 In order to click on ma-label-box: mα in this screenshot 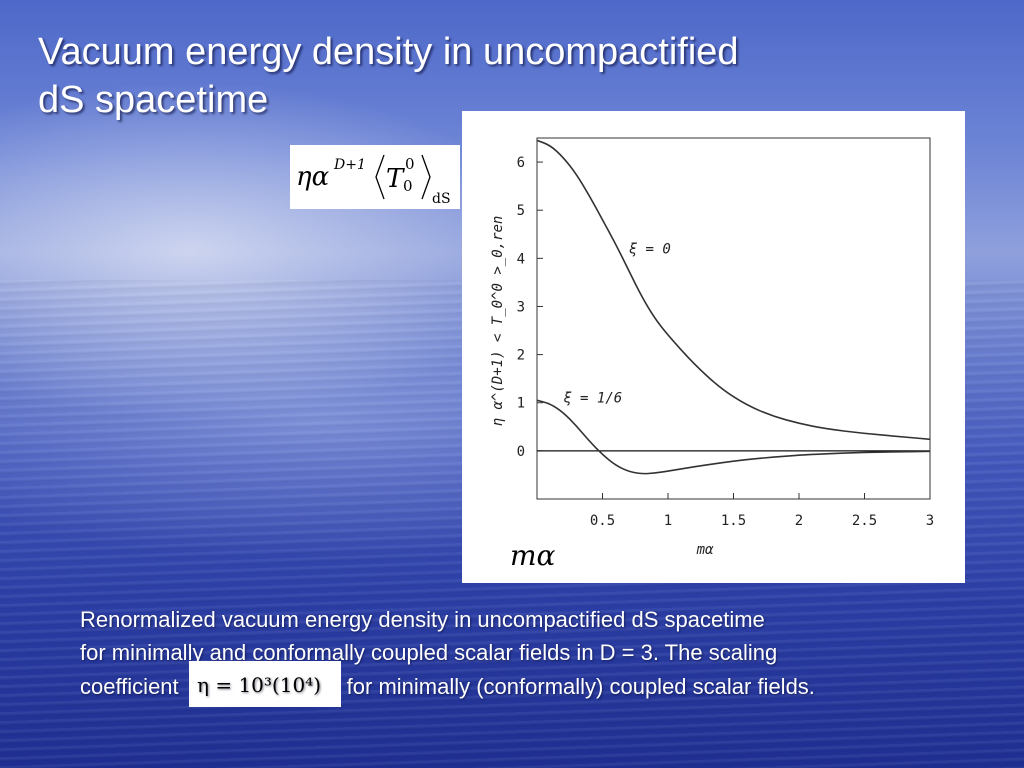, I will do `click(538, 555)`.